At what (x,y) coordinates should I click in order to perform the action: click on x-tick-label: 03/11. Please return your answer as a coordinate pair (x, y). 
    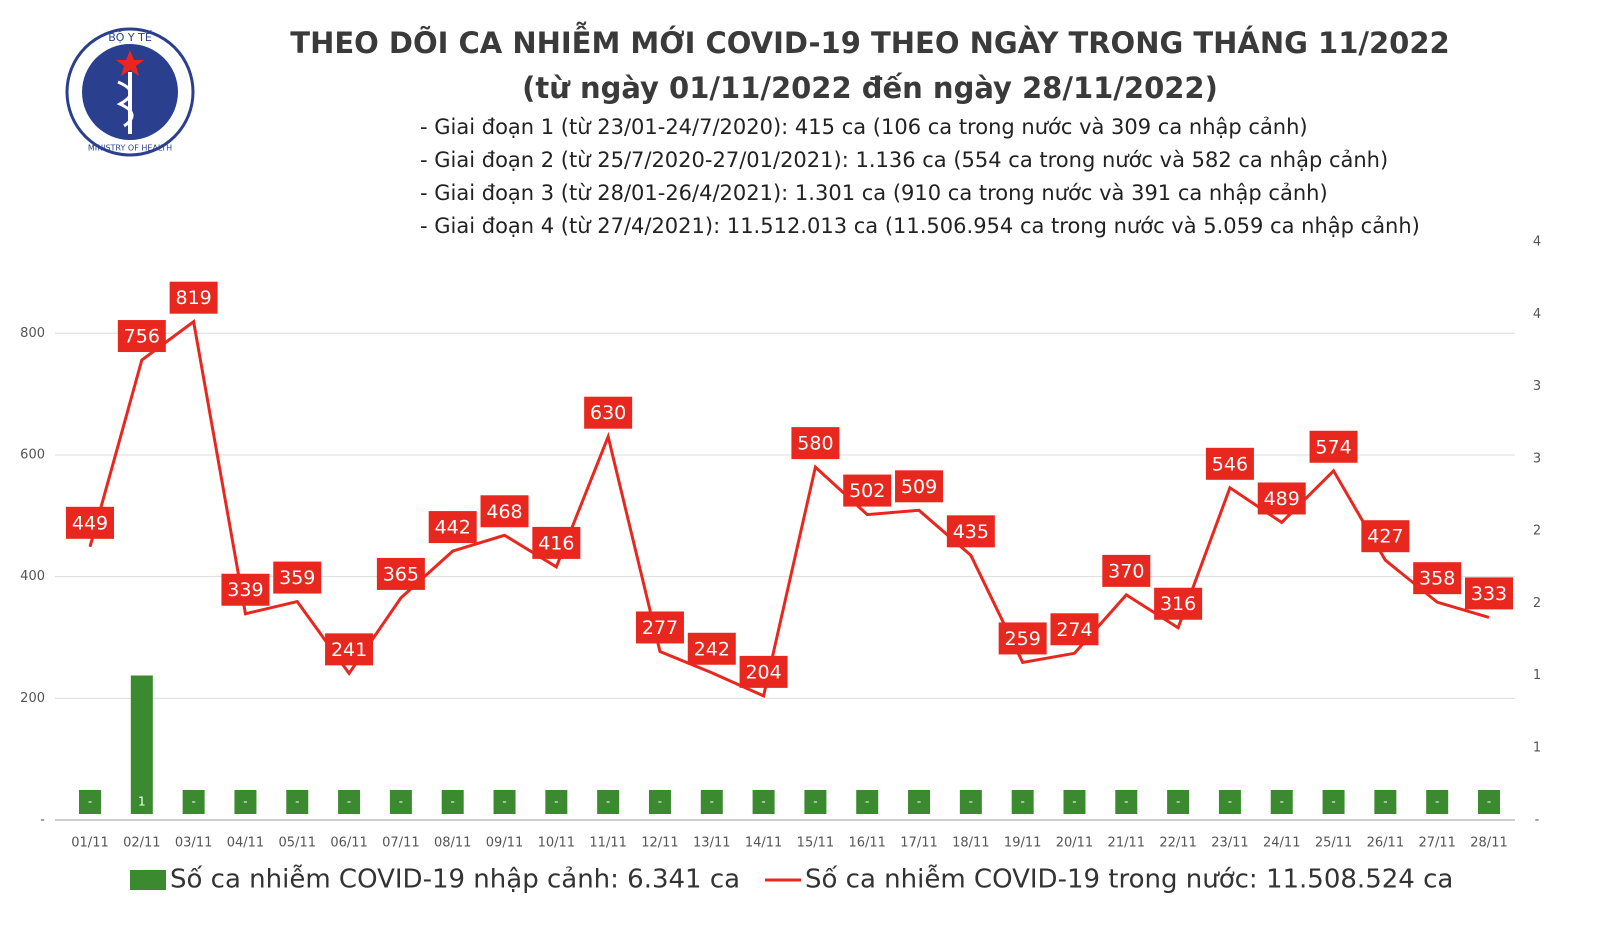
    Looking at the image, I should click on (193, 843).